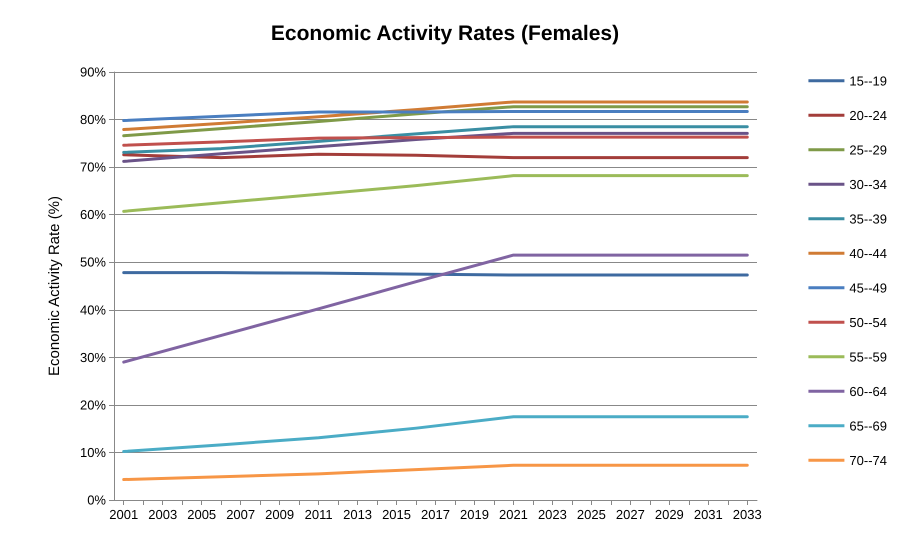  I want to click on legend-label: 60--64, so click(868, 391).